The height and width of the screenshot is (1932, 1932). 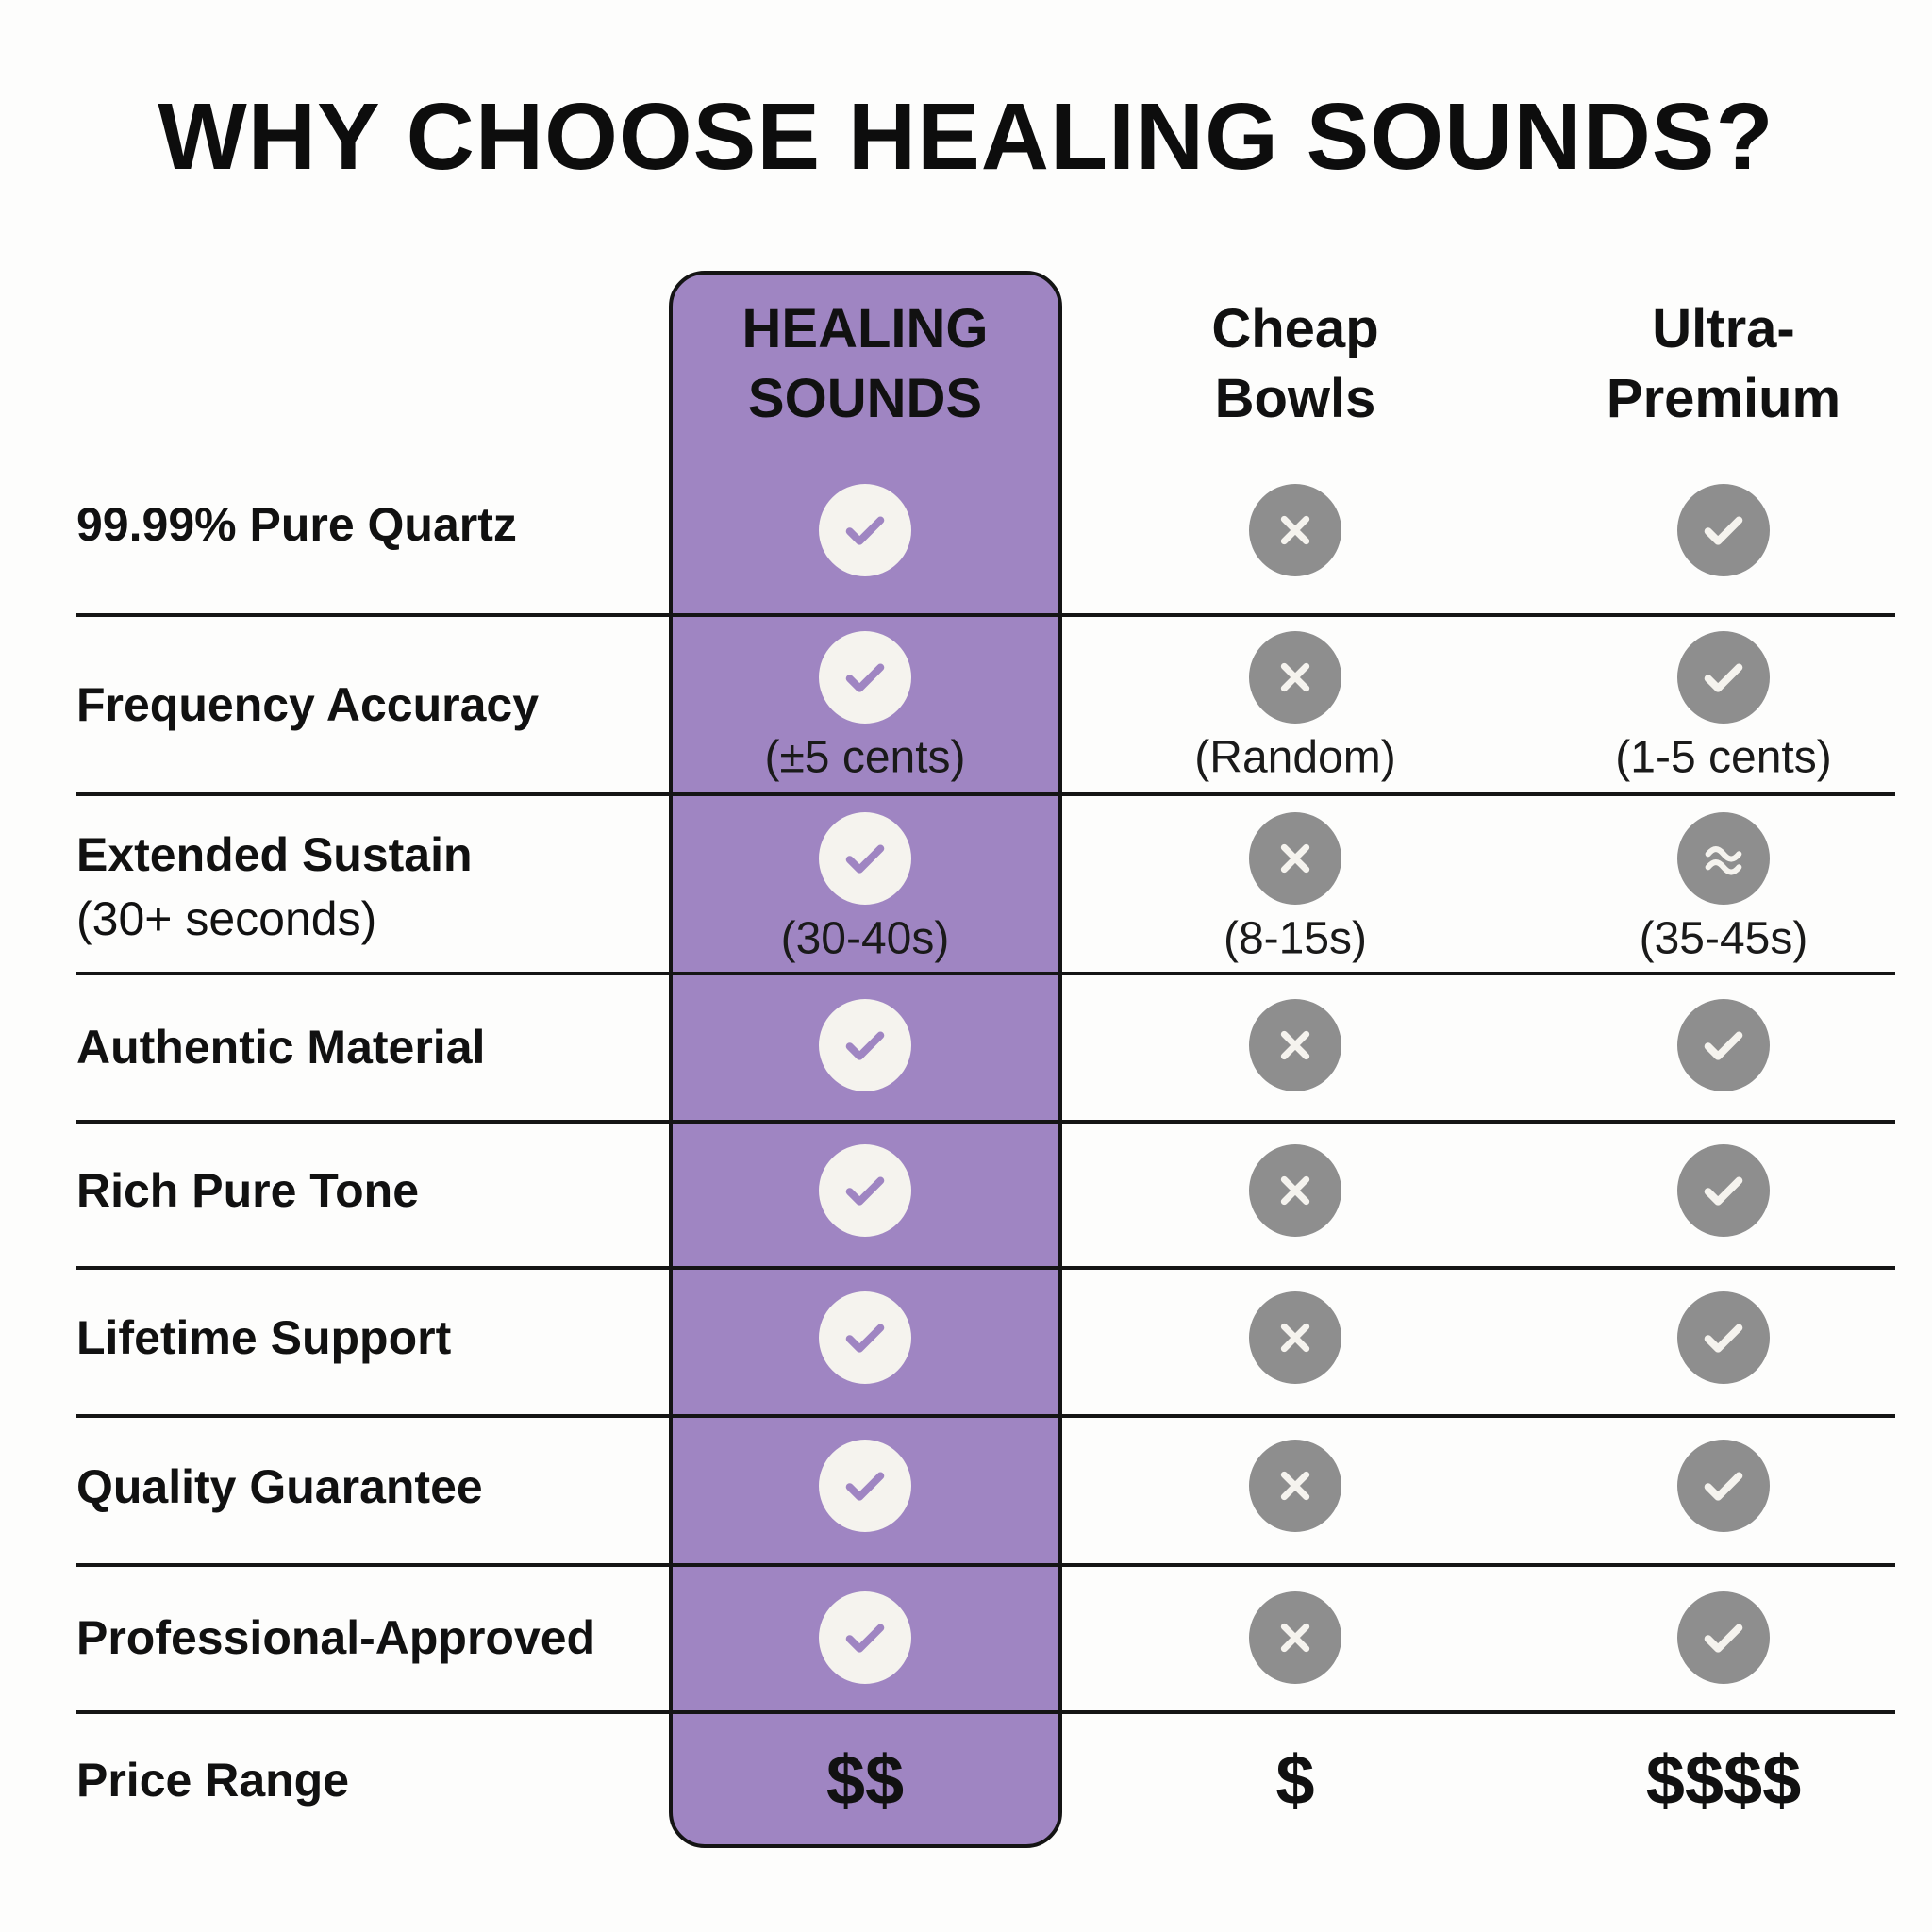 I want to click on column-header-line: Ultra-, so click(x=1724, y=328).